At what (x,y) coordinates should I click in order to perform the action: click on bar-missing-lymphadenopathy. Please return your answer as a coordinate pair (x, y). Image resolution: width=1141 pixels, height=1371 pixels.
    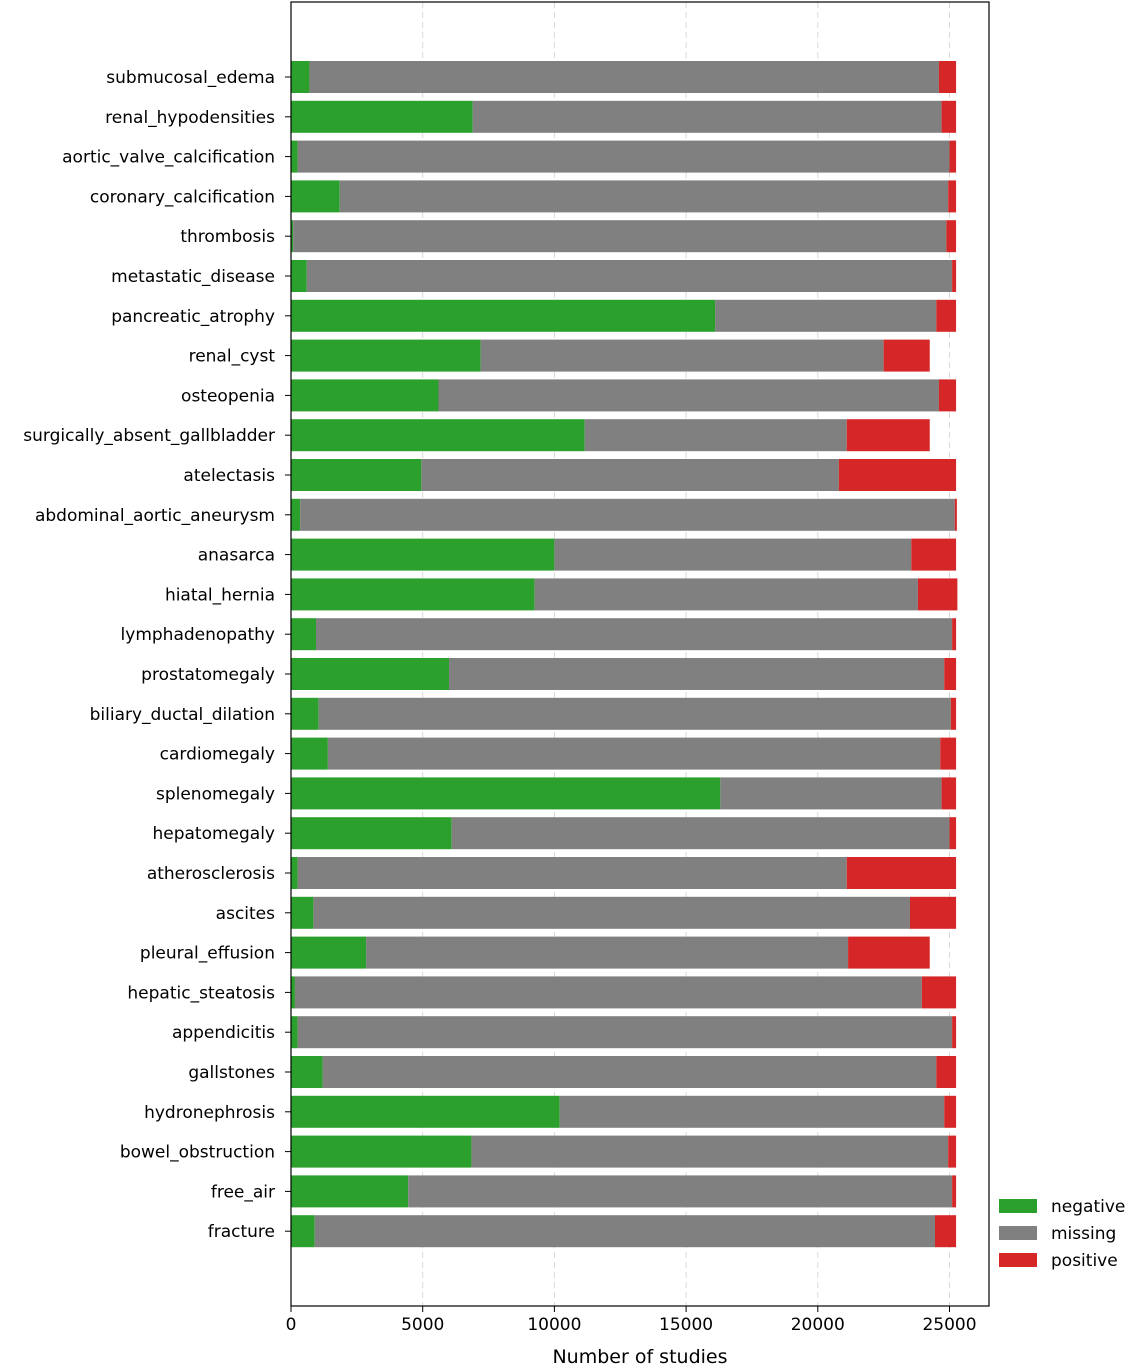
    Looking at the image, I should click on (634, 634).